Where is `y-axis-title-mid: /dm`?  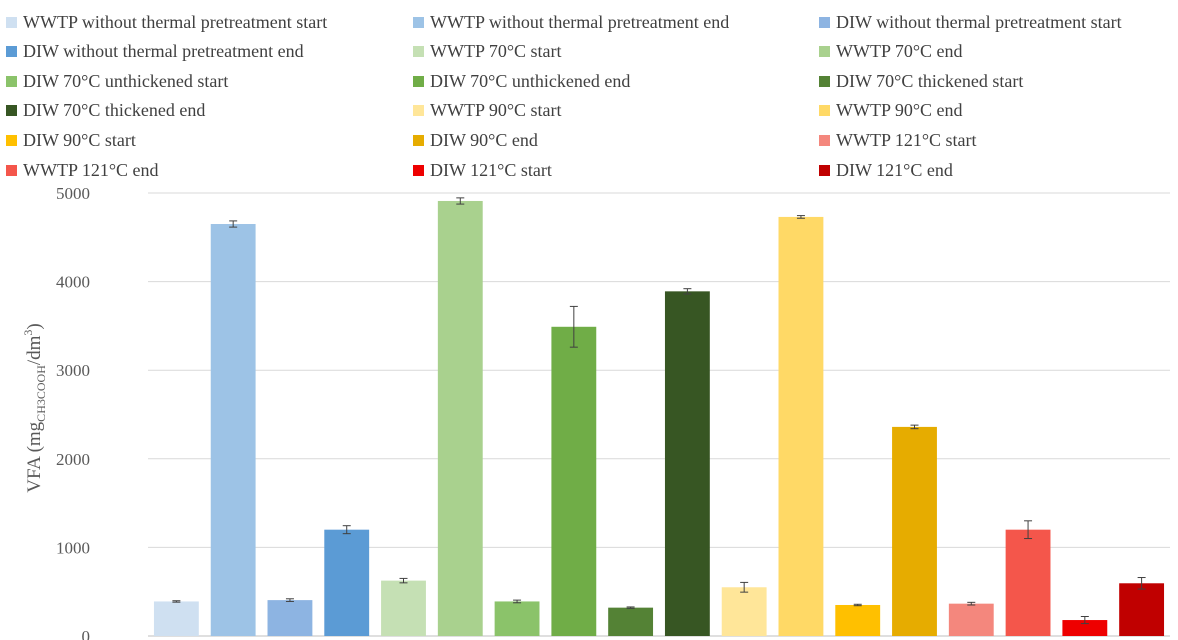 y-axis-title-mid: /dm is located at coordinates (34, 350).